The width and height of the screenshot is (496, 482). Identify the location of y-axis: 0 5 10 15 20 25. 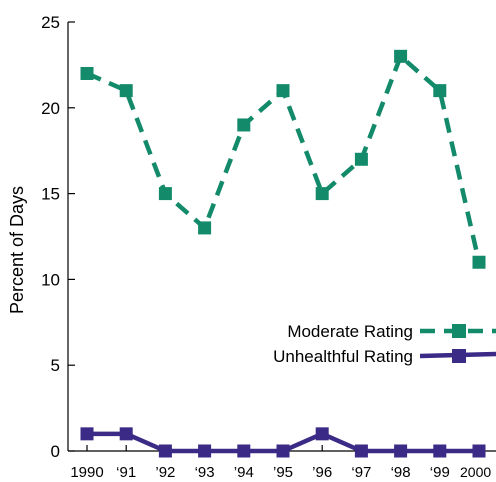
(58, 237).